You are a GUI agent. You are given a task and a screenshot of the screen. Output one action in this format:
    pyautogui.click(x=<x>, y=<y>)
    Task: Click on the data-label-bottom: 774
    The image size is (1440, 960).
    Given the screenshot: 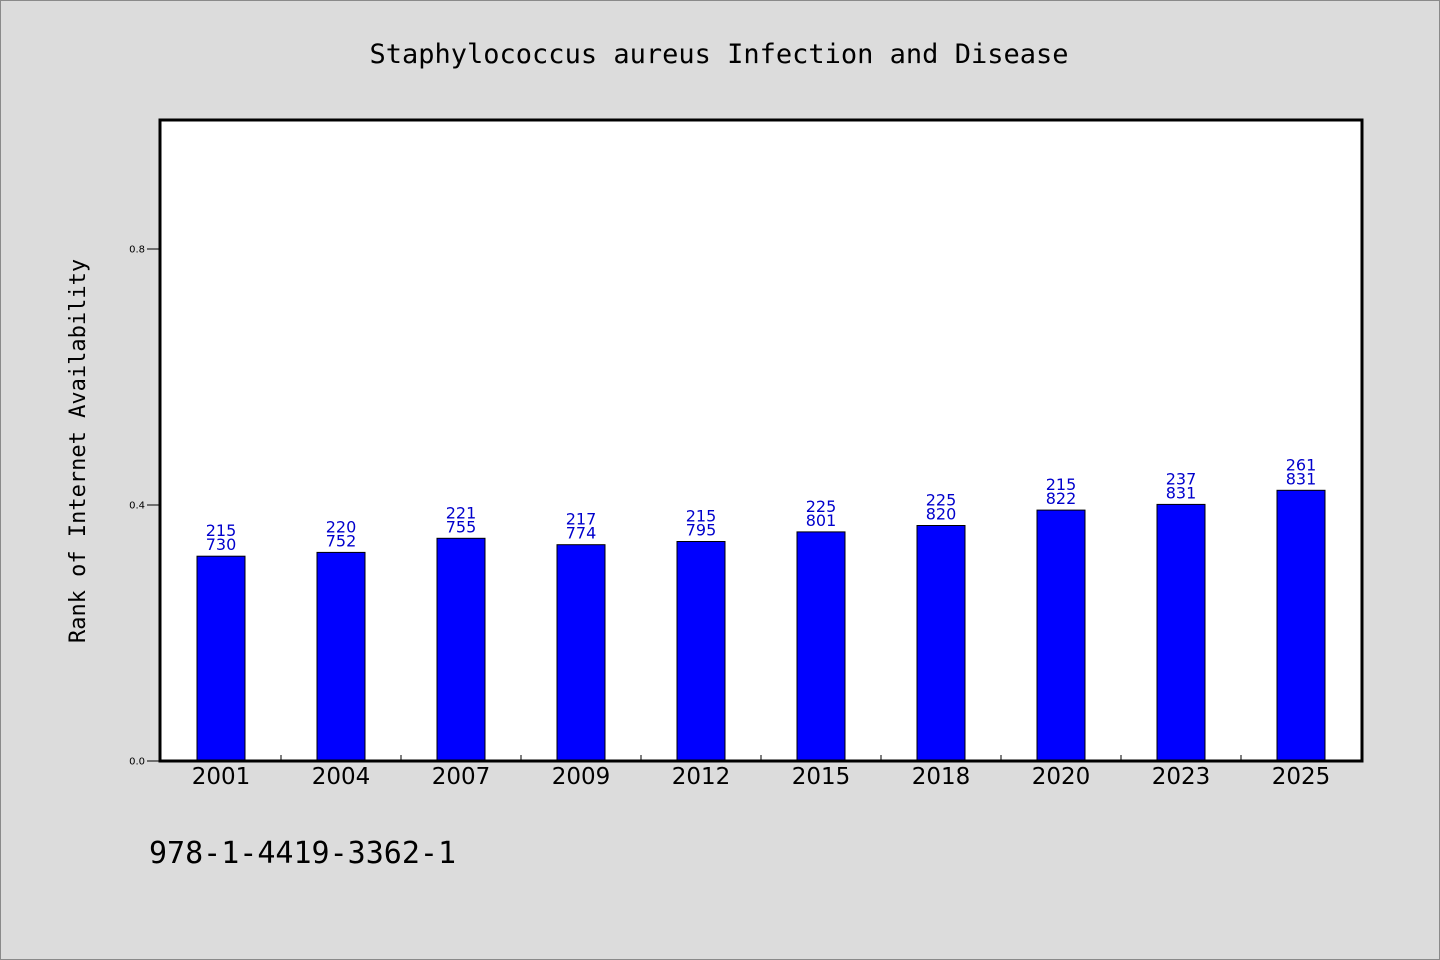 What is the action you would take?
    pyautogui.click(x=581, y=533)
    